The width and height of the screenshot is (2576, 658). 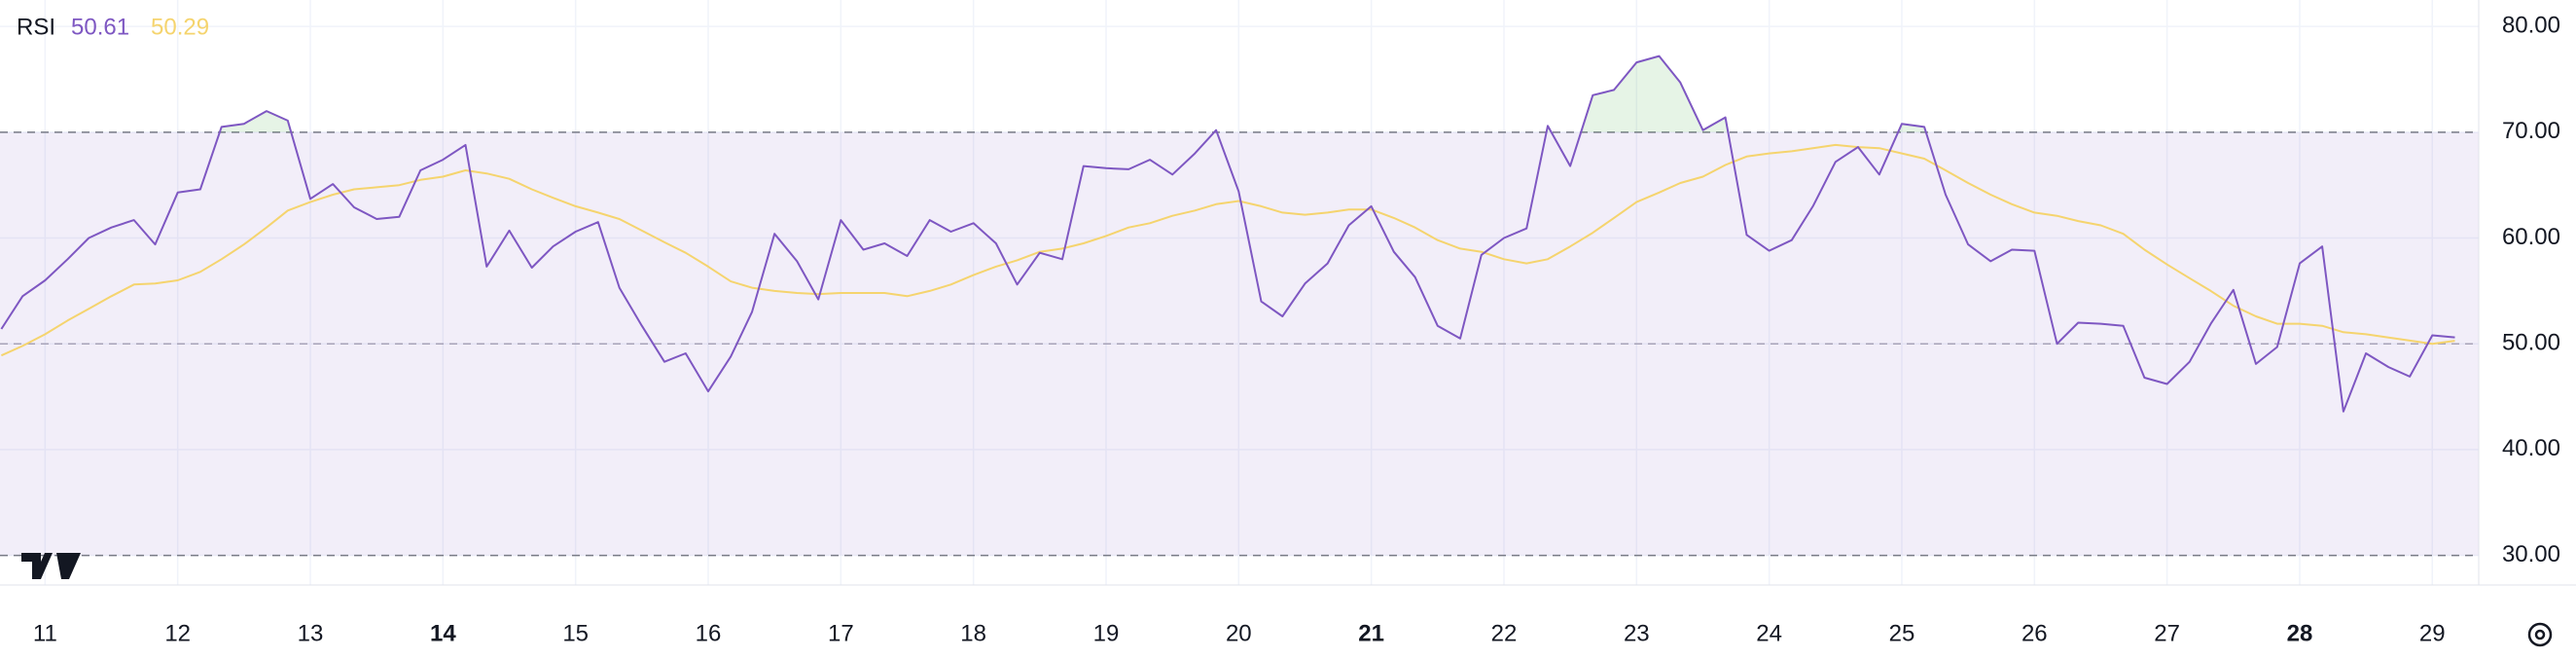 What do you see at coordinates (2531, 26) in the screenshot?
I see `y-tick-label: 80.00` at bounding box center [2531, 26].